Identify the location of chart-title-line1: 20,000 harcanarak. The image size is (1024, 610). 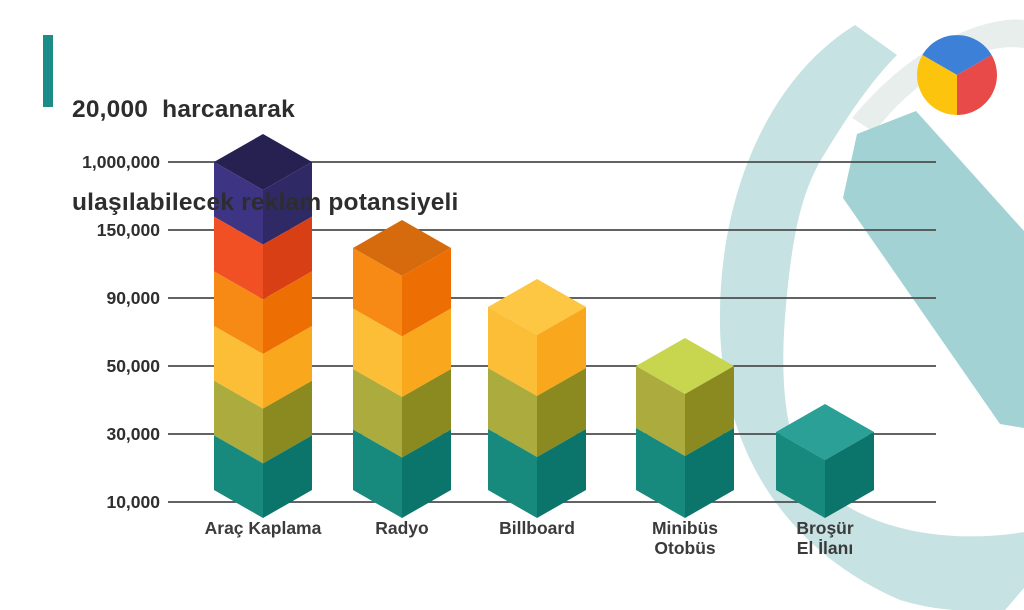
(183, 109).